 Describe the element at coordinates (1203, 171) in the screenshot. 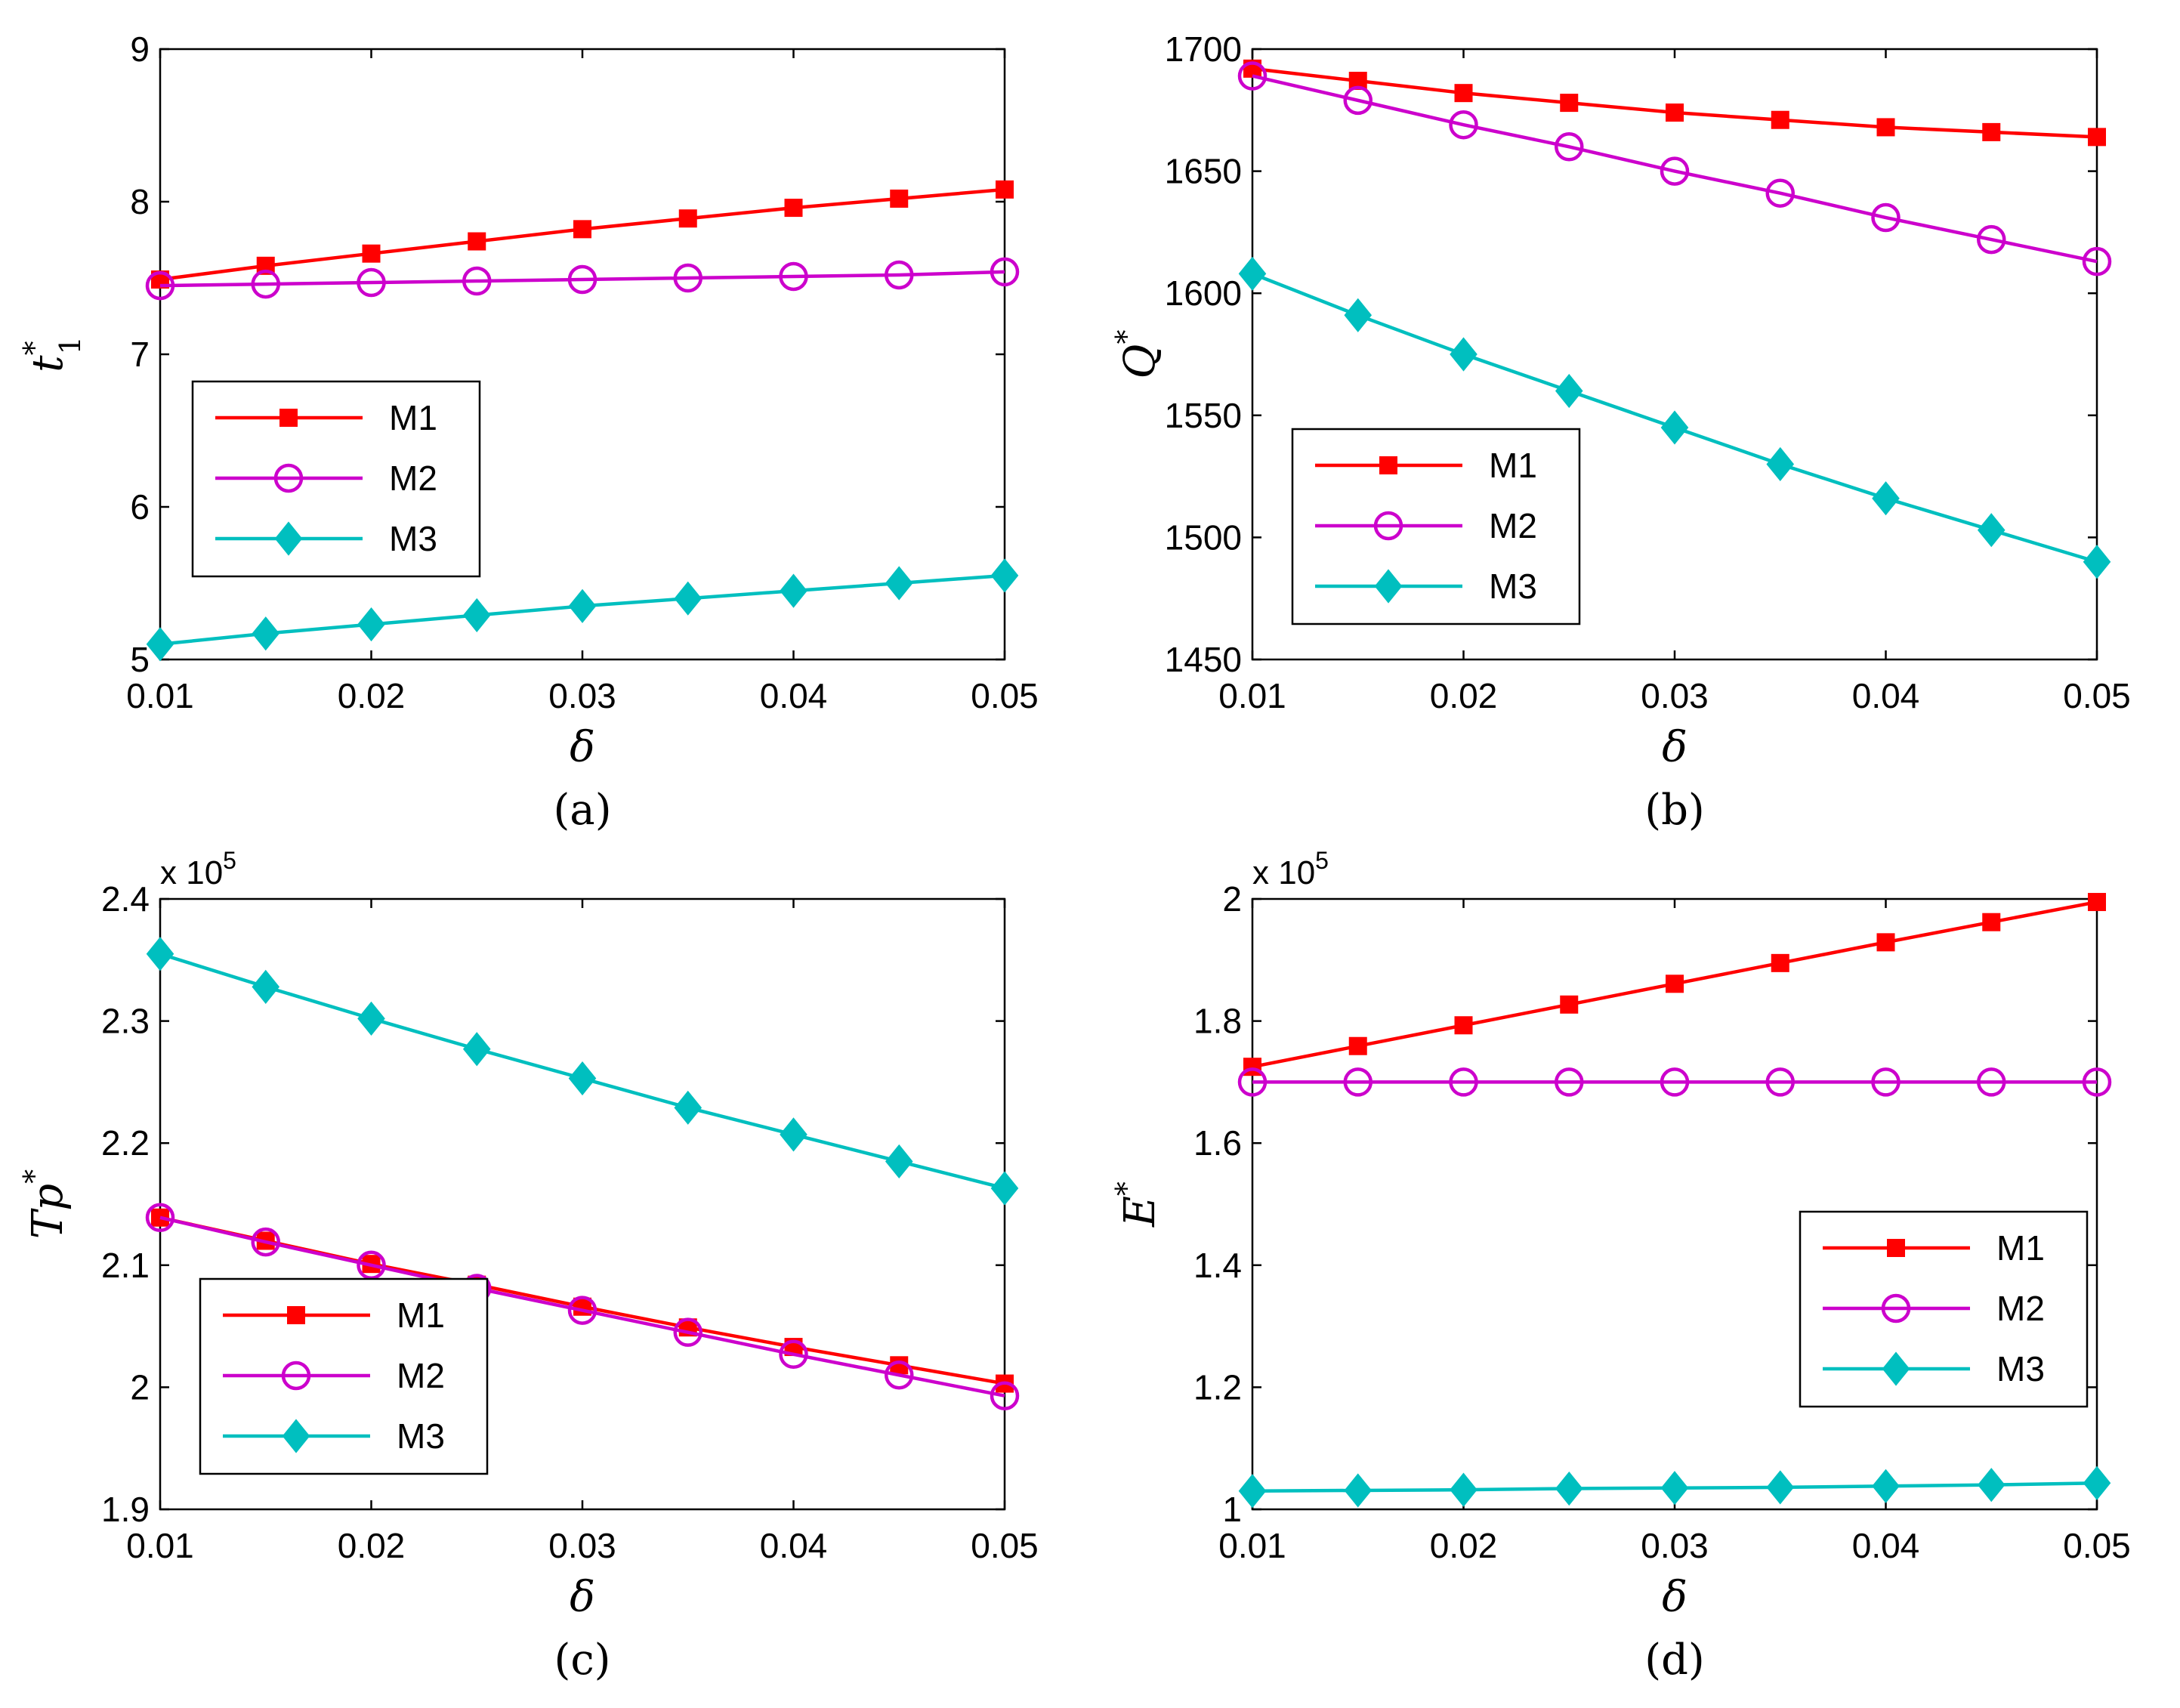

I see `y-tick-label: 1650` at that location.